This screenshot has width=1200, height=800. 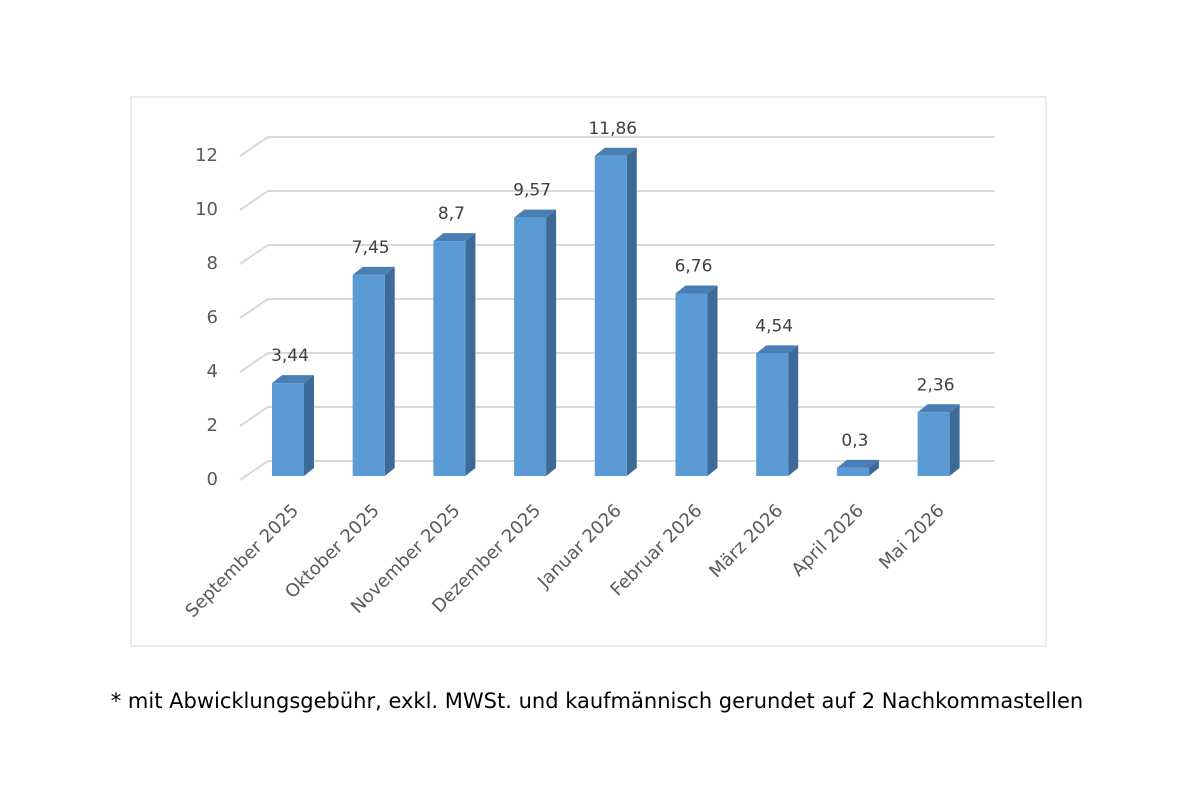 I want to click on y-tick-label: 0, so click(x=212, y=479).